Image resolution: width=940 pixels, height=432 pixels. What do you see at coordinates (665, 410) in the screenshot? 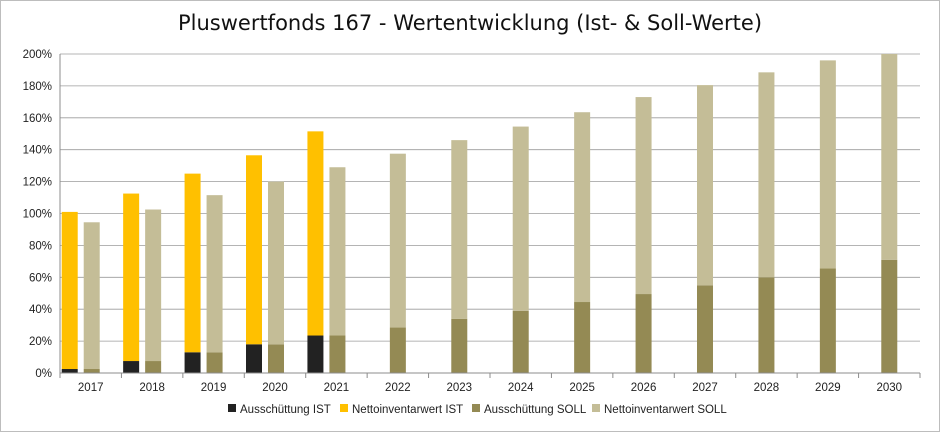
I see `legend-label: Nettoinventarwert SOLL` at bounding box center [665, 410].